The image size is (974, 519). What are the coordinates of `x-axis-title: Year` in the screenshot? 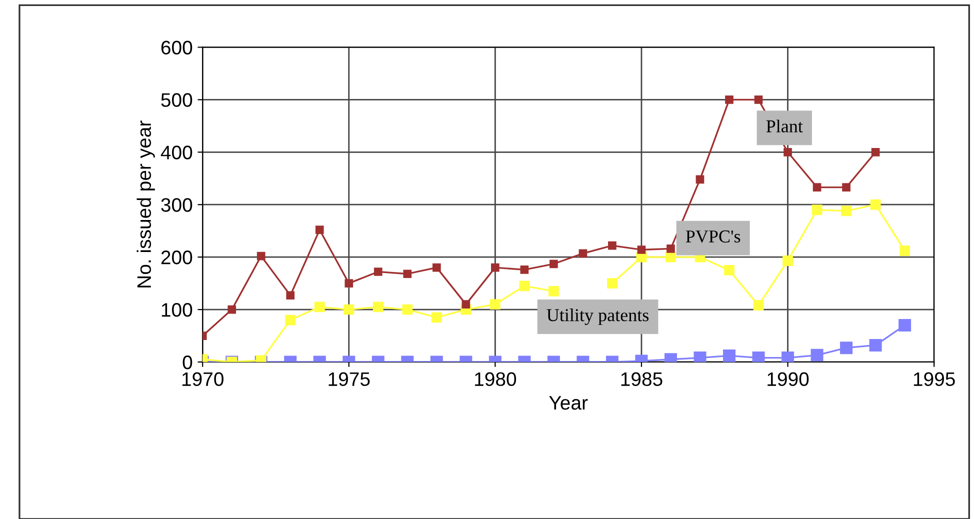 It's located at (568, 403).